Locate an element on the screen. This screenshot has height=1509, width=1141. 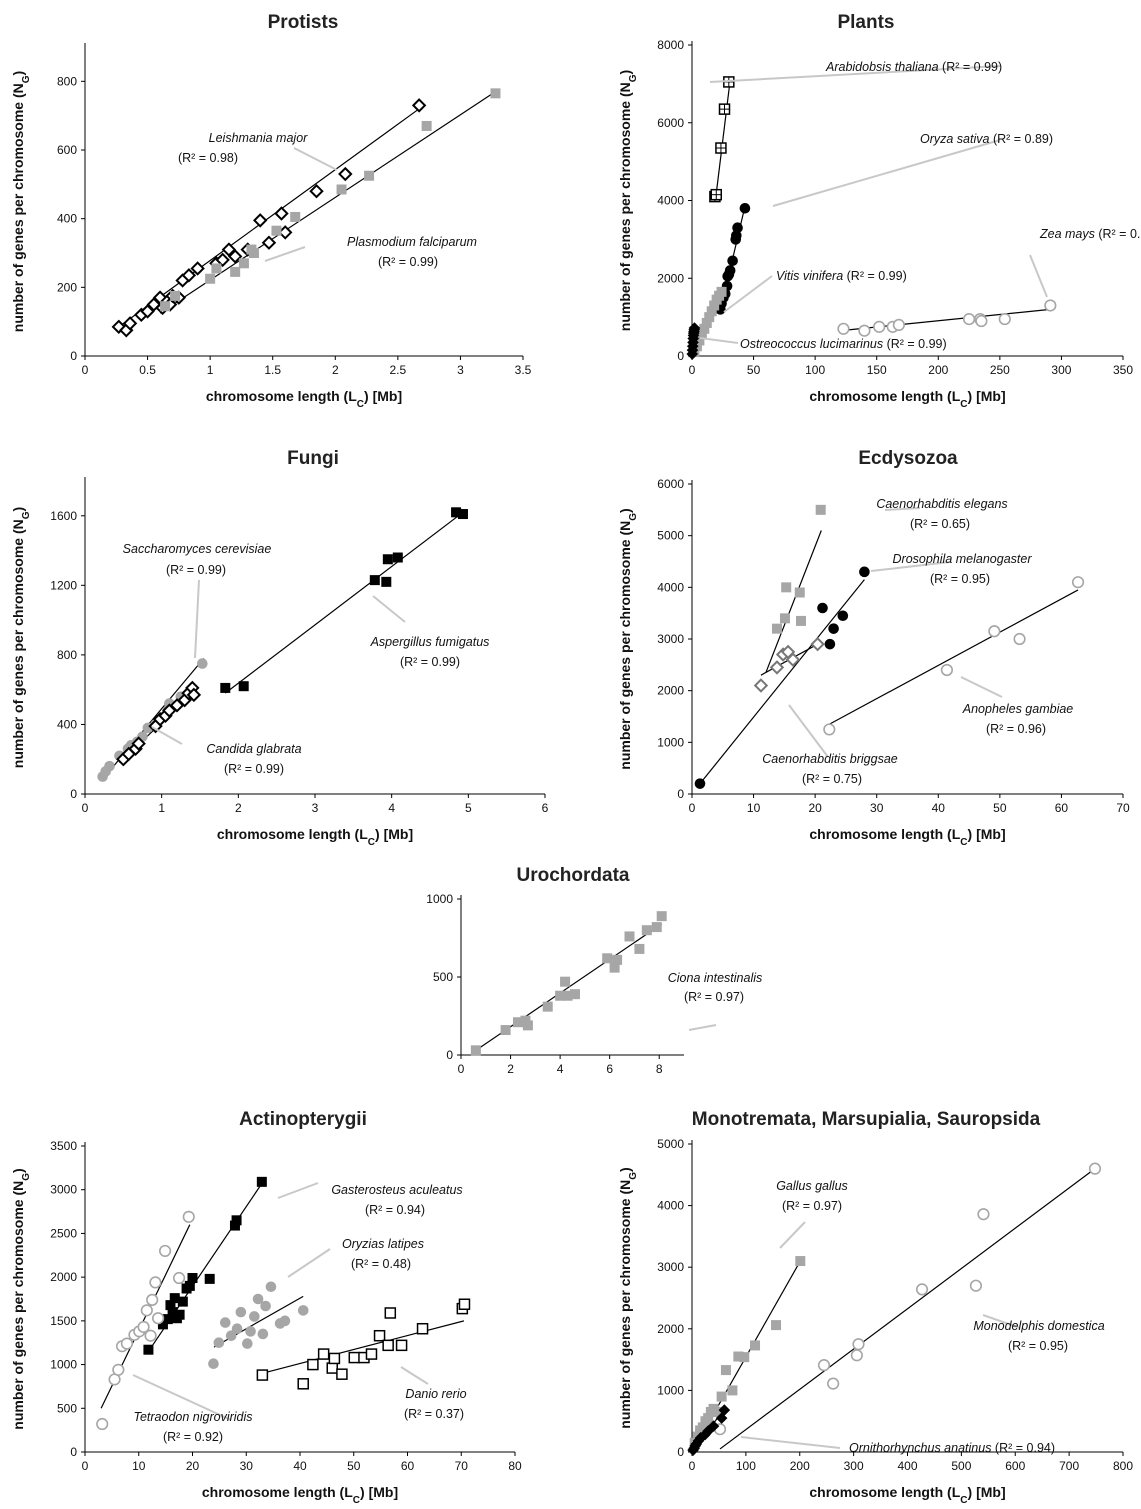
chart-title: Monotremata, Marsupialia, Sauropsida is located at coordinates (866, 1119).